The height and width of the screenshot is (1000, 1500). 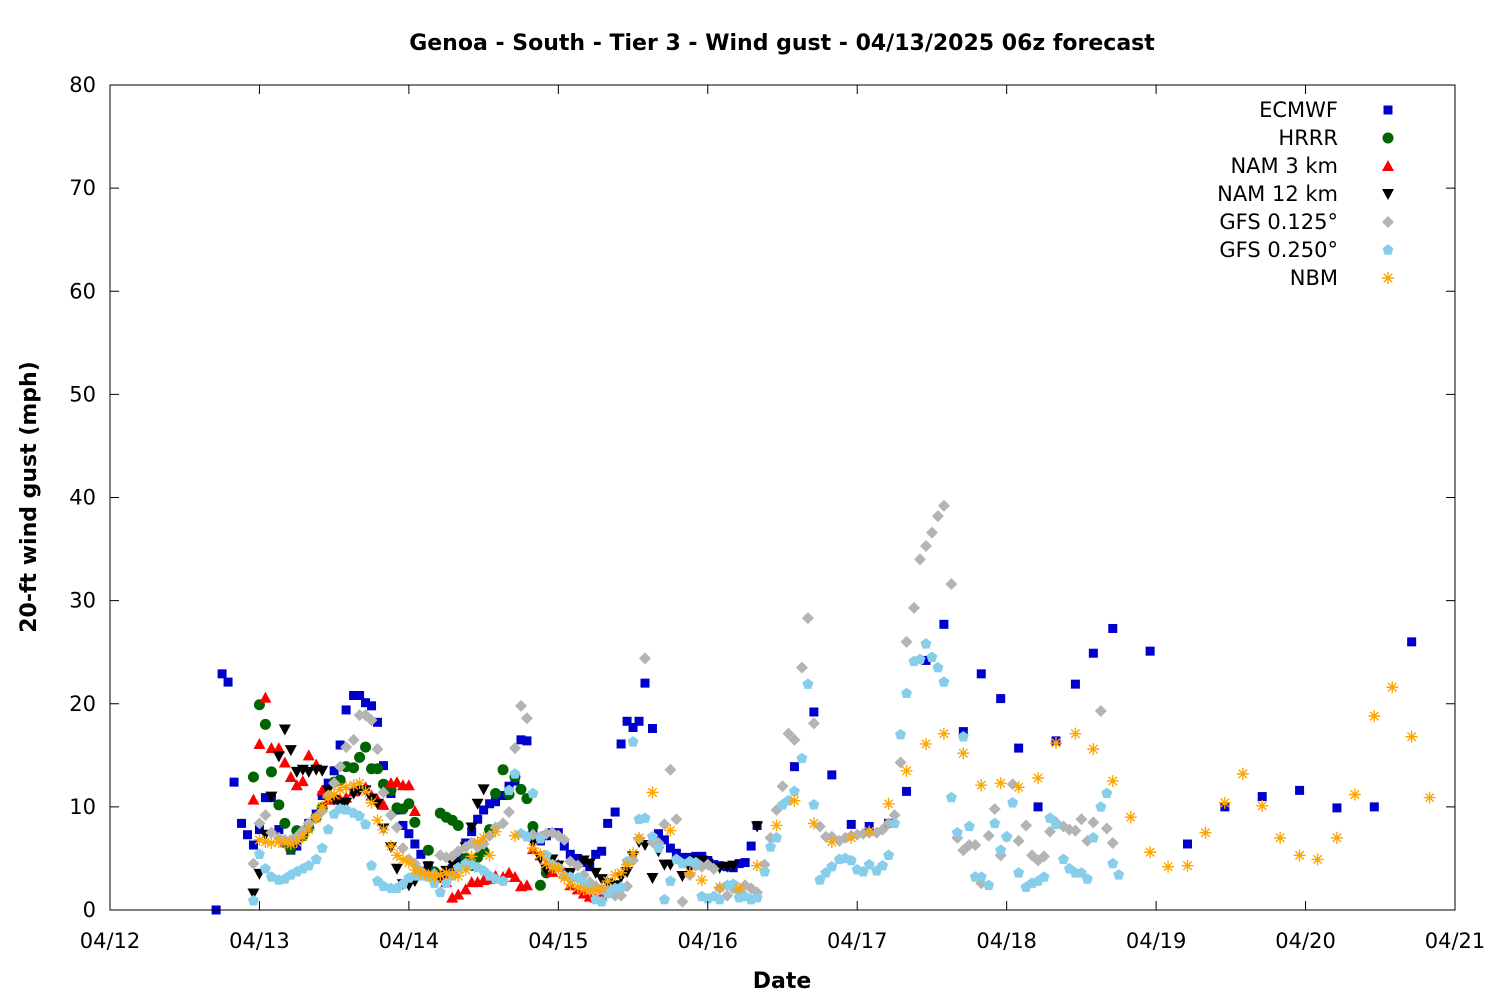 I want to click on y-tick-label: 20, so click(x=82, y=704).